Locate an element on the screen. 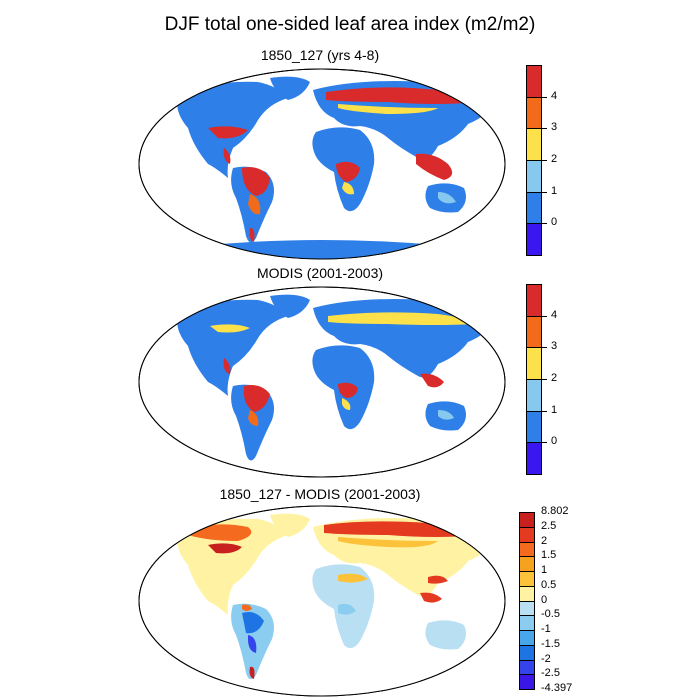  colorbar-panel-2: 4 3 2 1 0 is located at coordinates (541, 379).